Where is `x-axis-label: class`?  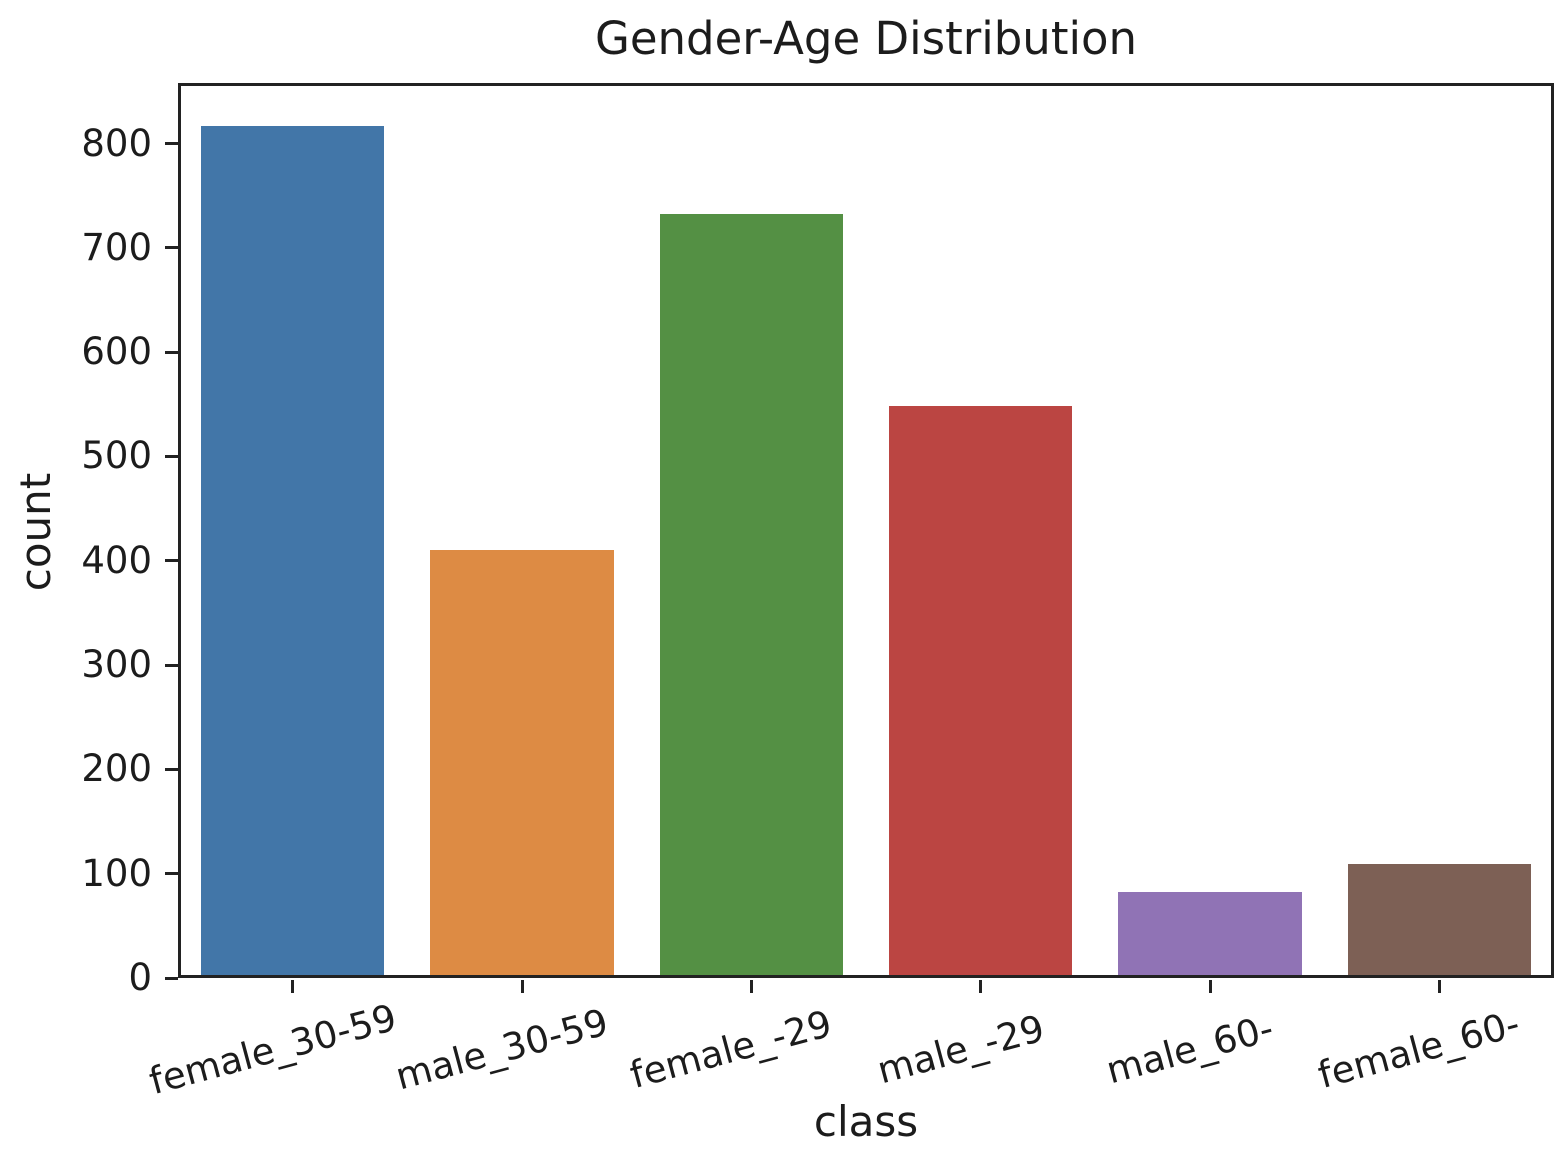
x-axis-label: class is located at coordinates (866, 1121).